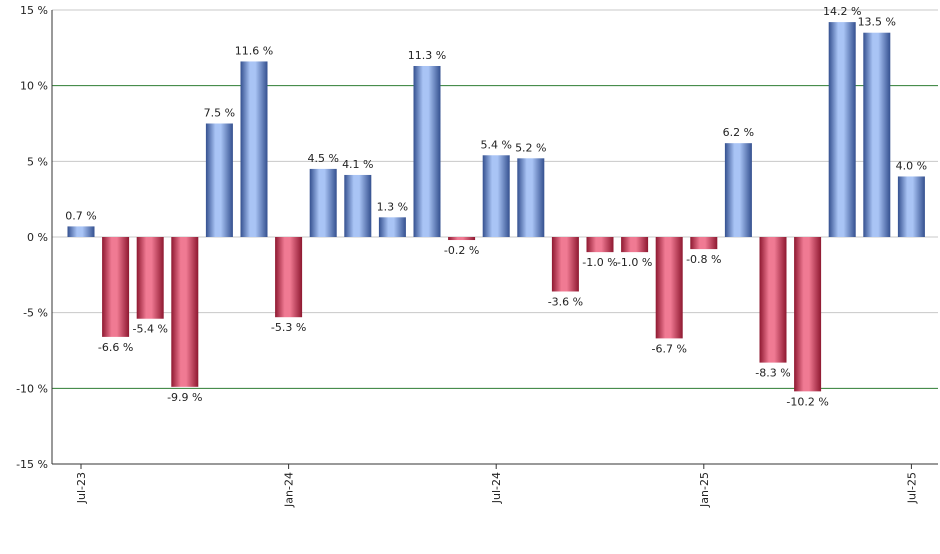  What do you see at coordinates (289, 490) in the screenshot?
I see `x-tick-label: Jan-24` at bounding box center [289, 490].